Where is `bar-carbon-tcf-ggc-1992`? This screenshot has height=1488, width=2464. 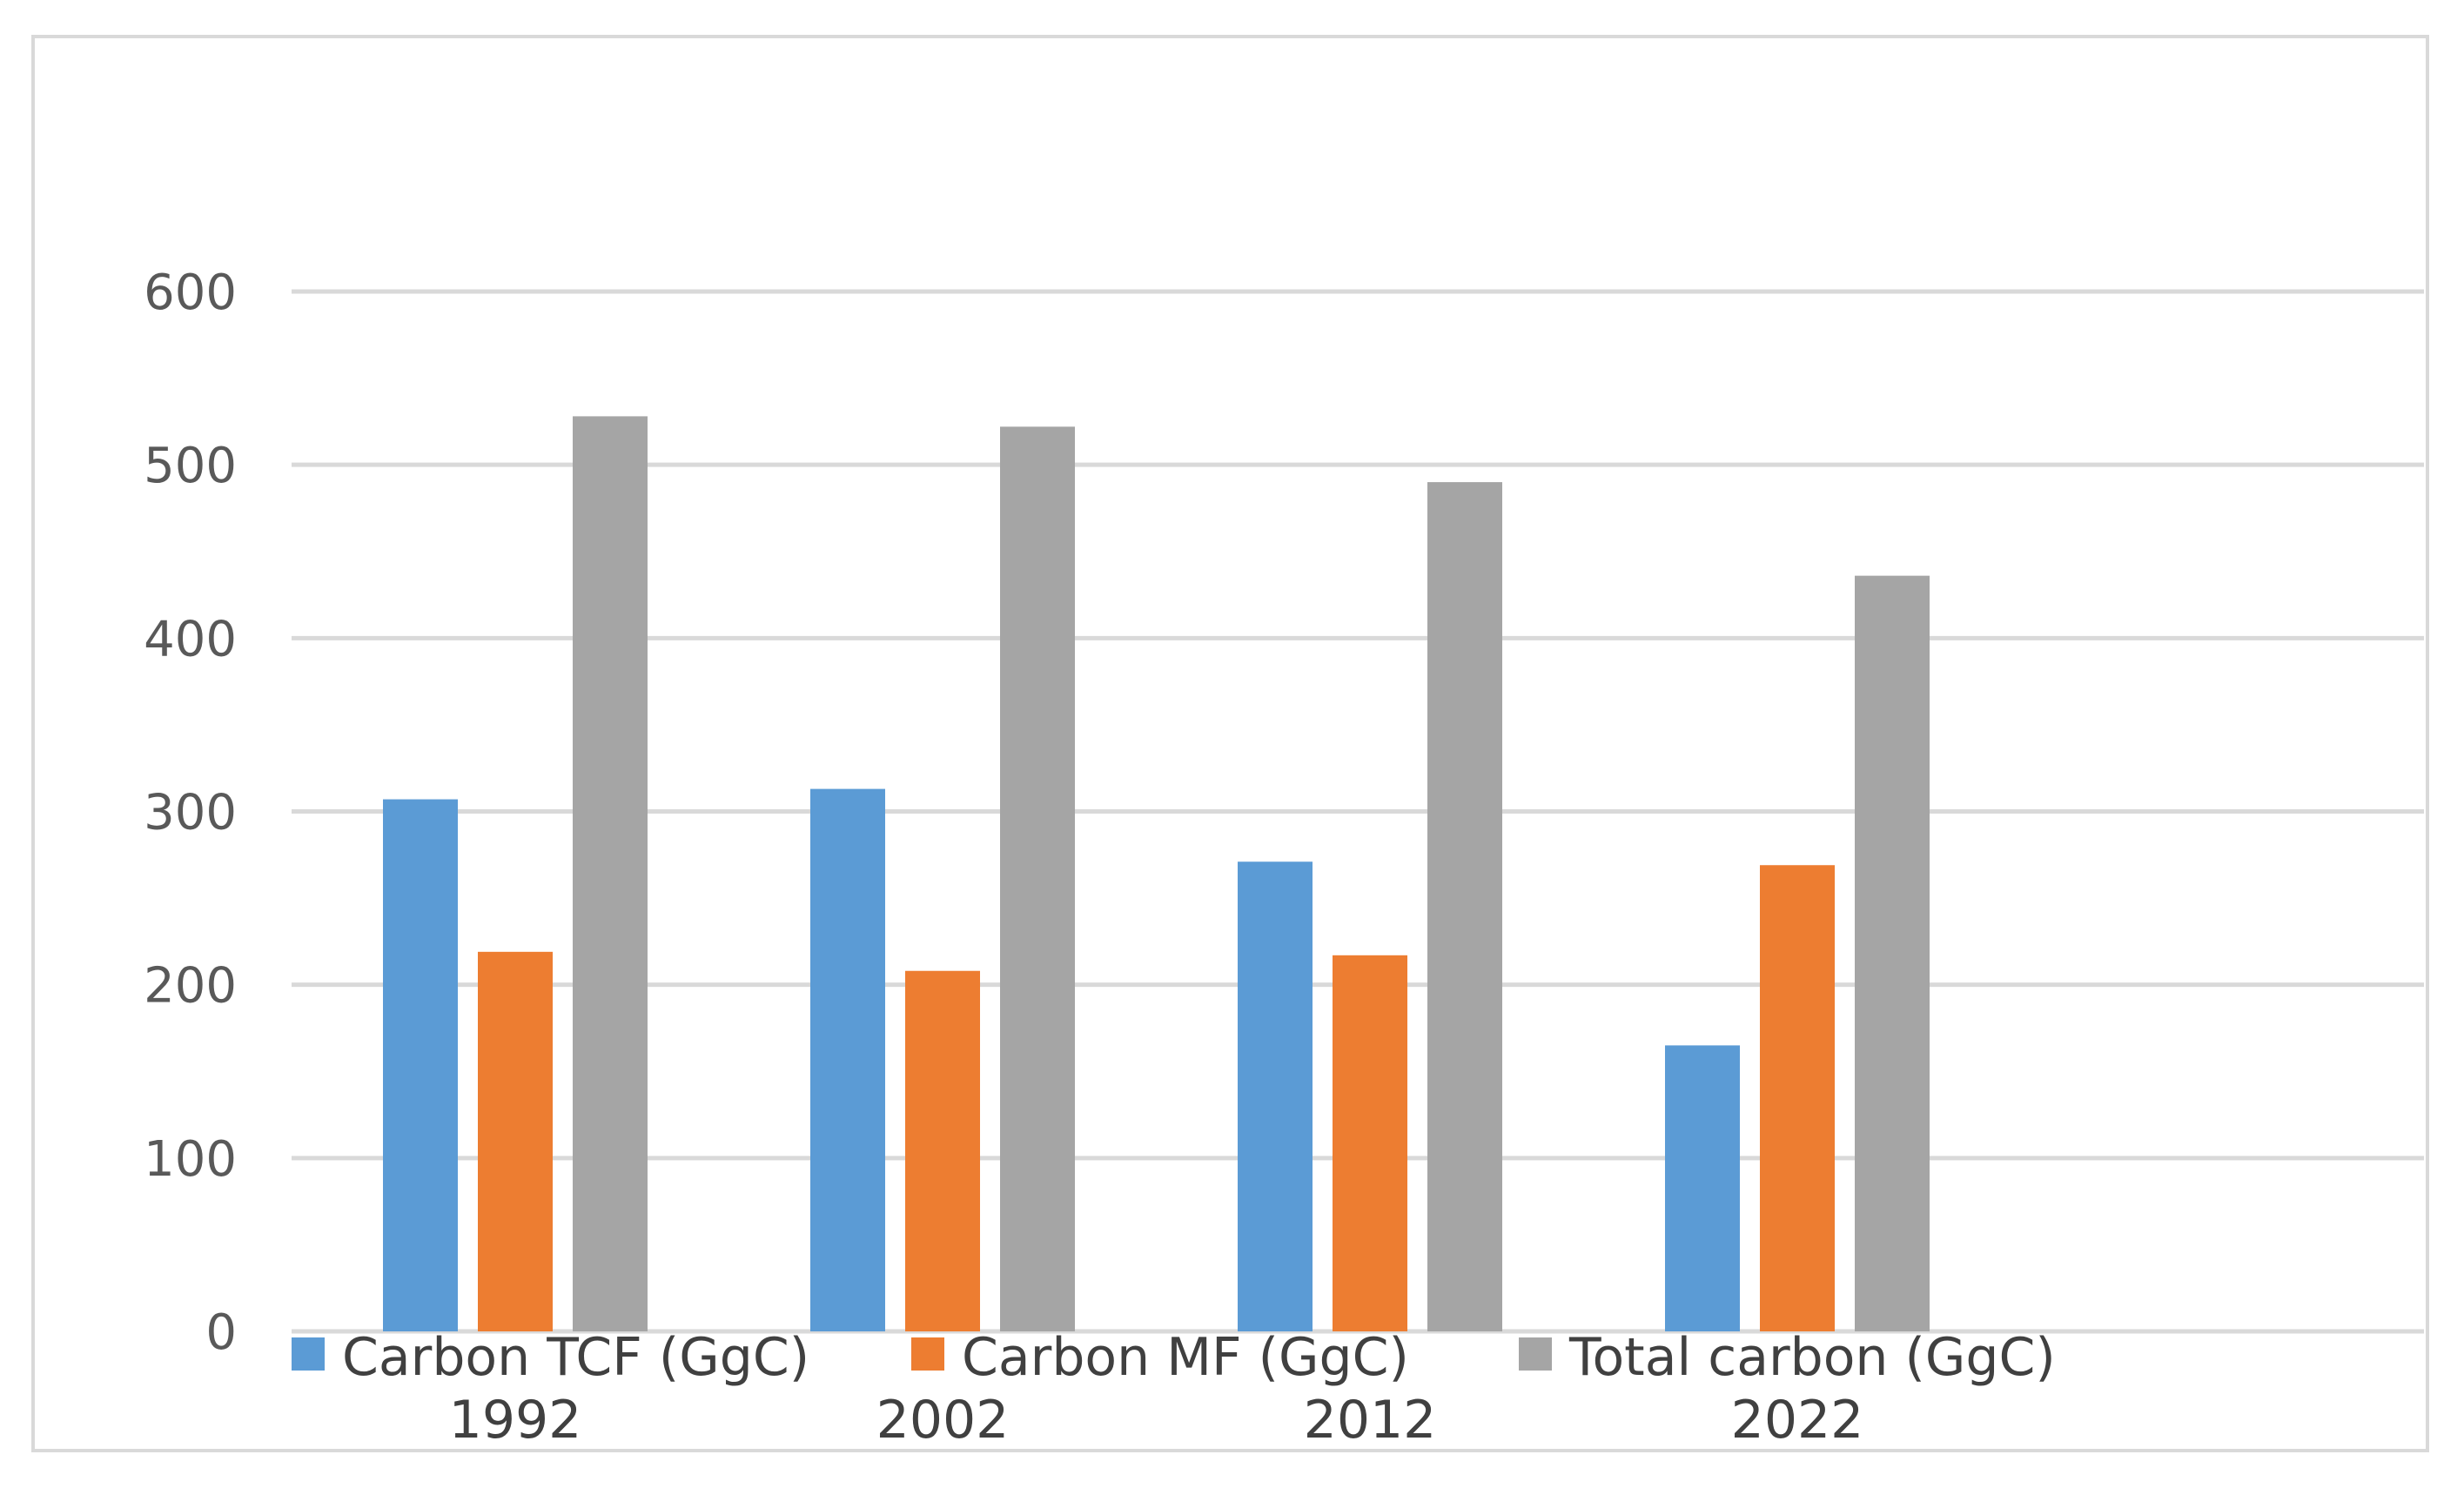 bar-carbon-tcf-ggc-1992 is located at coordinates (420, 1065).